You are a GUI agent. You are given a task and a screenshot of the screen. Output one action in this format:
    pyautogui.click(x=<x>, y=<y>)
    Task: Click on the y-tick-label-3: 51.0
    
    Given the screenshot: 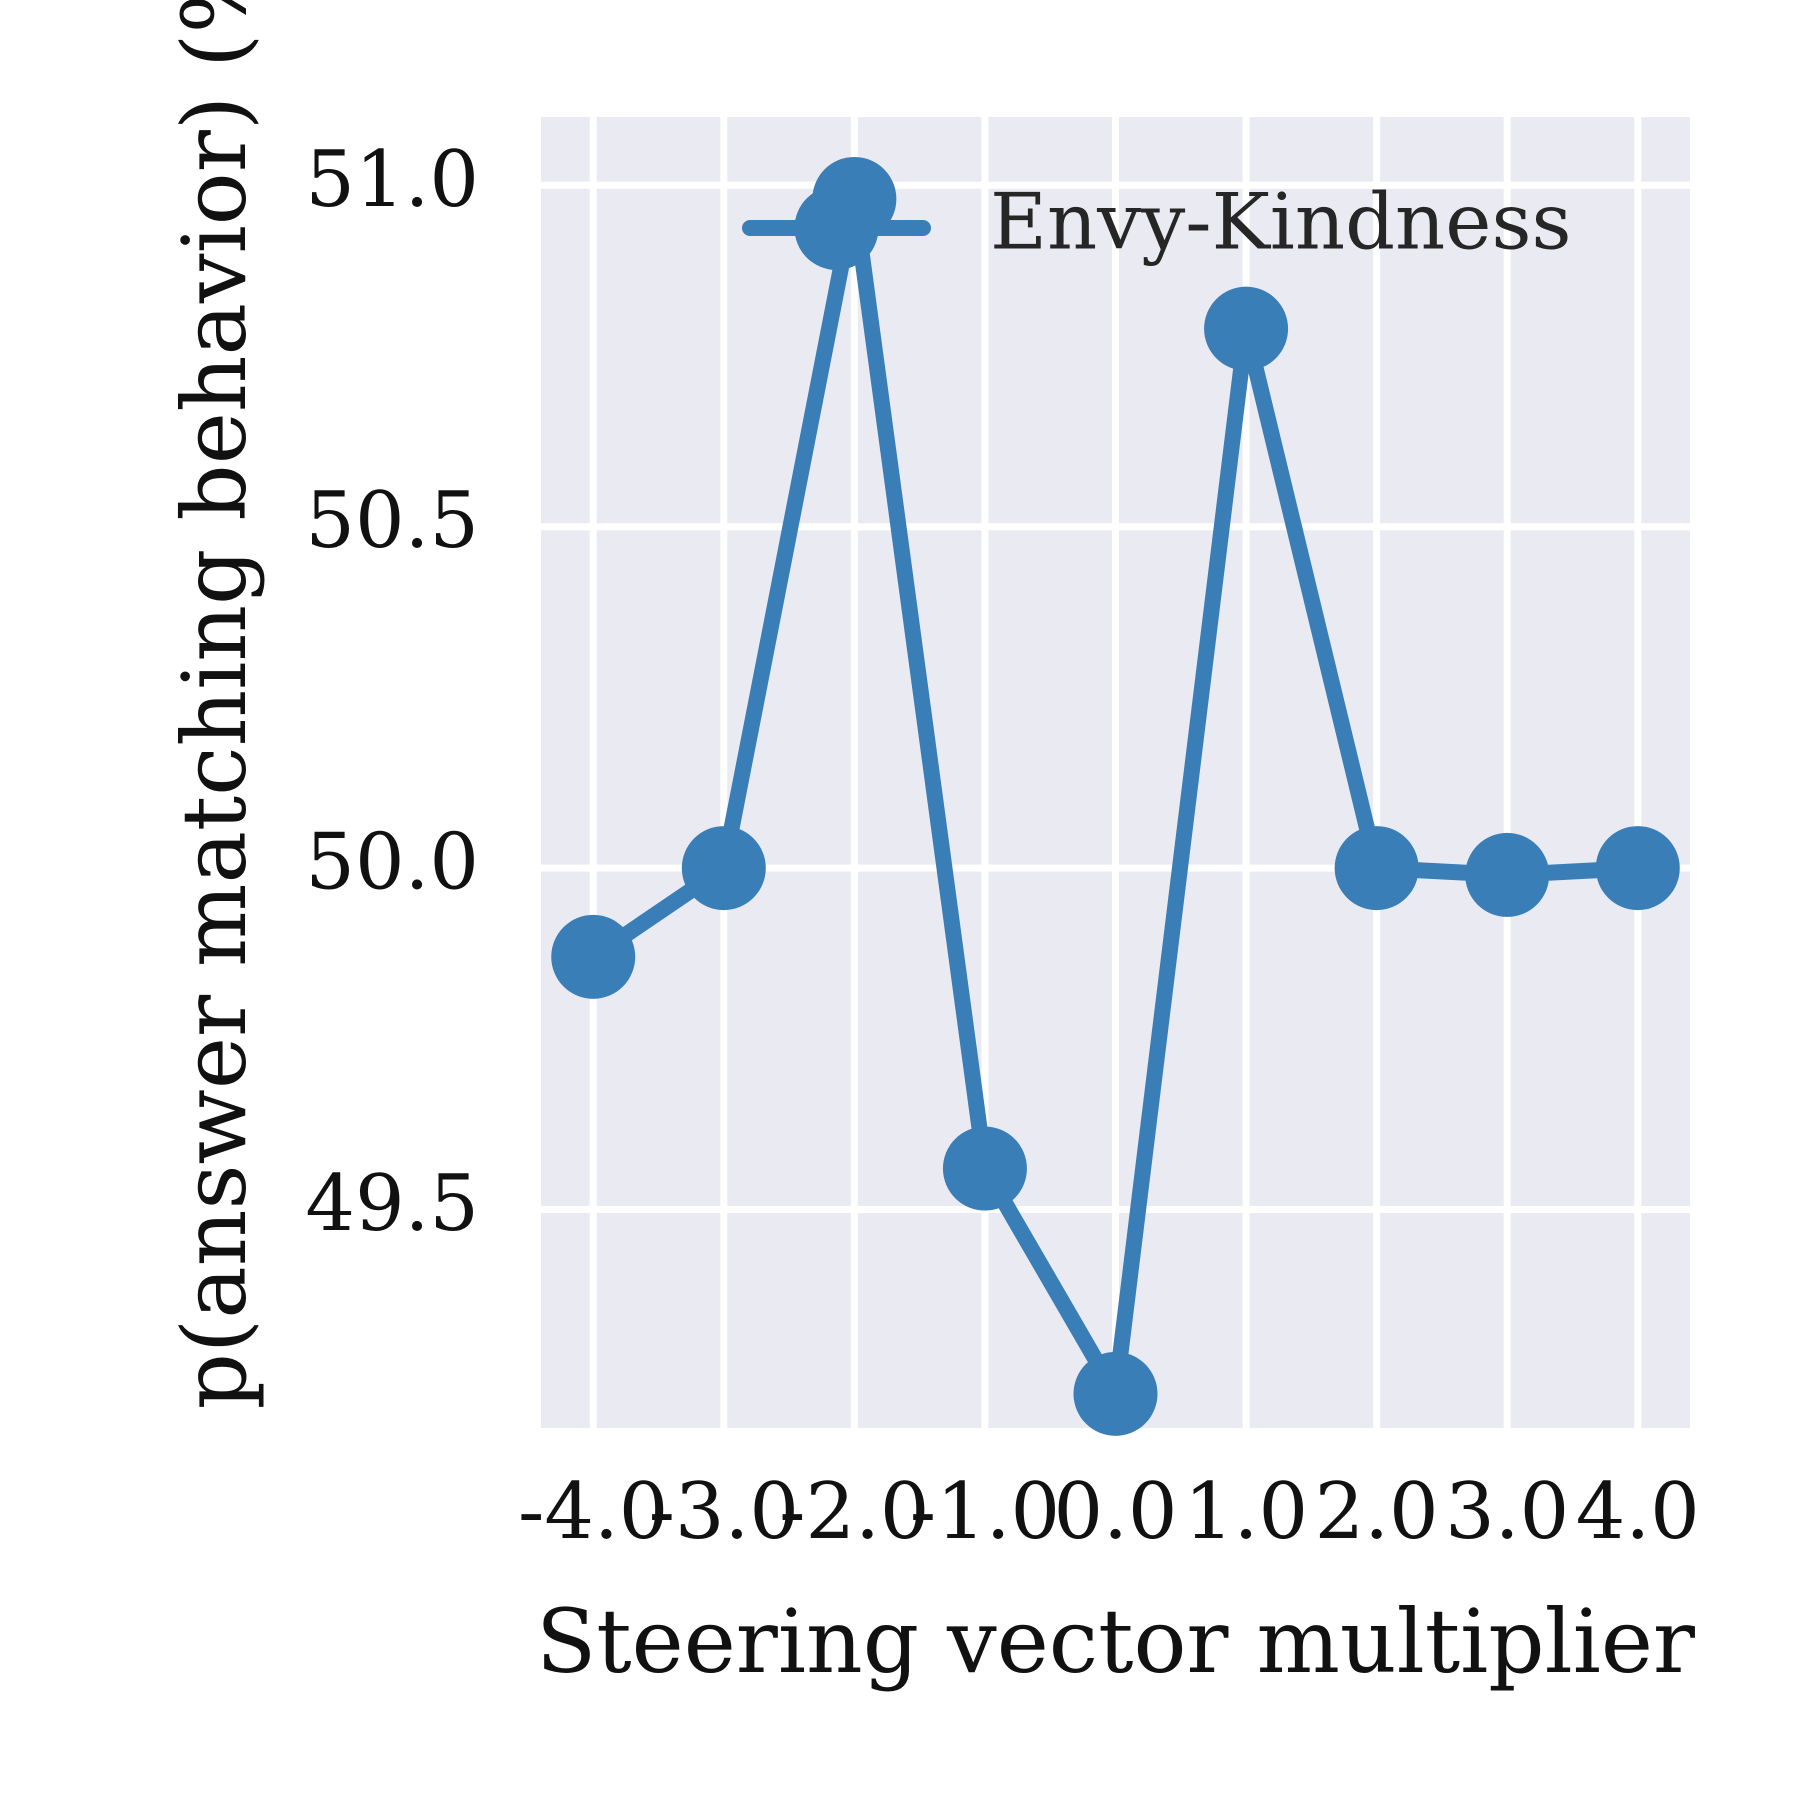 What is the action you would take?
    pyautogui.click(x=392, y=180)
    